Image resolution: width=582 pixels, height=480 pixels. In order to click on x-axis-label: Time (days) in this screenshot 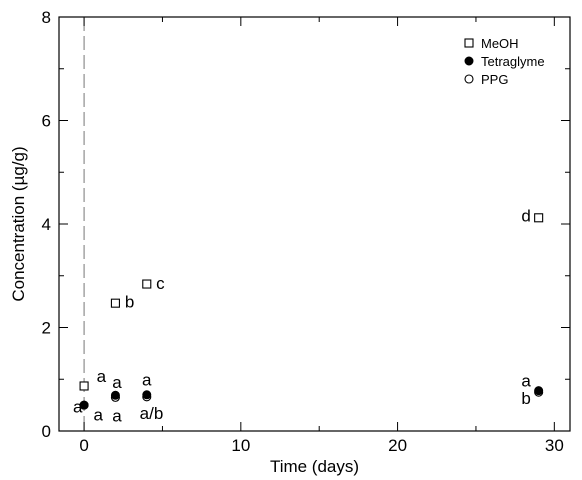, I will do `click(314, 466)`.